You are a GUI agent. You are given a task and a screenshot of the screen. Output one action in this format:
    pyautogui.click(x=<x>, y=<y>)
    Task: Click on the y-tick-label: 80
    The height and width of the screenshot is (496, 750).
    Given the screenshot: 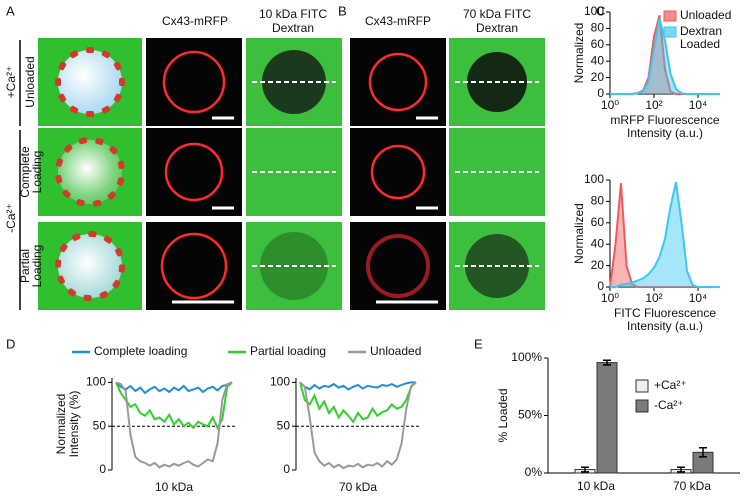 What is the action you would take?
    pyautogui.click(x=598, y=28)
    